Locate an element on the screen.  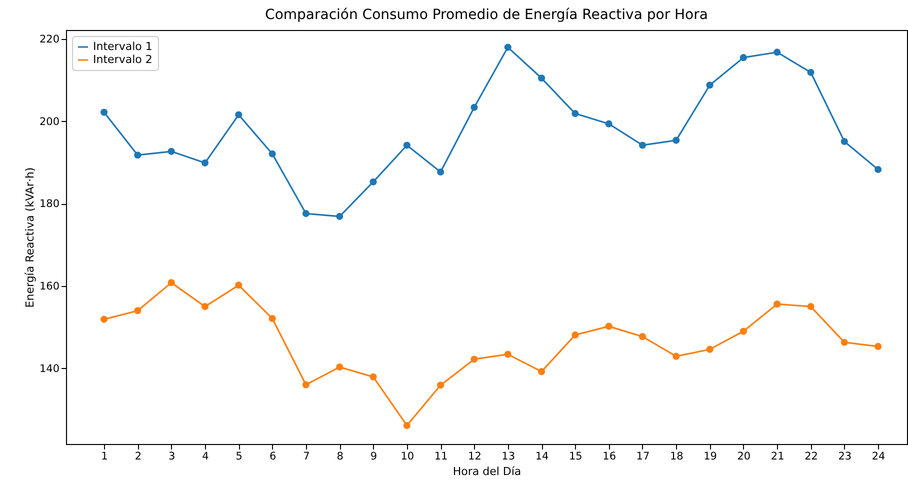
y-tick-label: 220 is located at coordinates (49, 40).